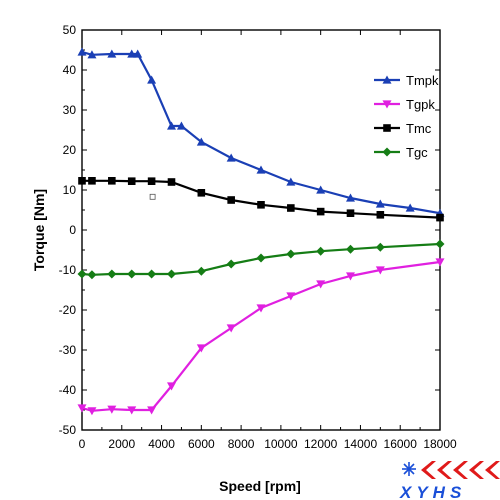 This screenshot has width=500, height=500. What do you see at coordinates (82, 444) in the screenshot?
I see `x-tick-label: 0` at bounding box center [82, 444].